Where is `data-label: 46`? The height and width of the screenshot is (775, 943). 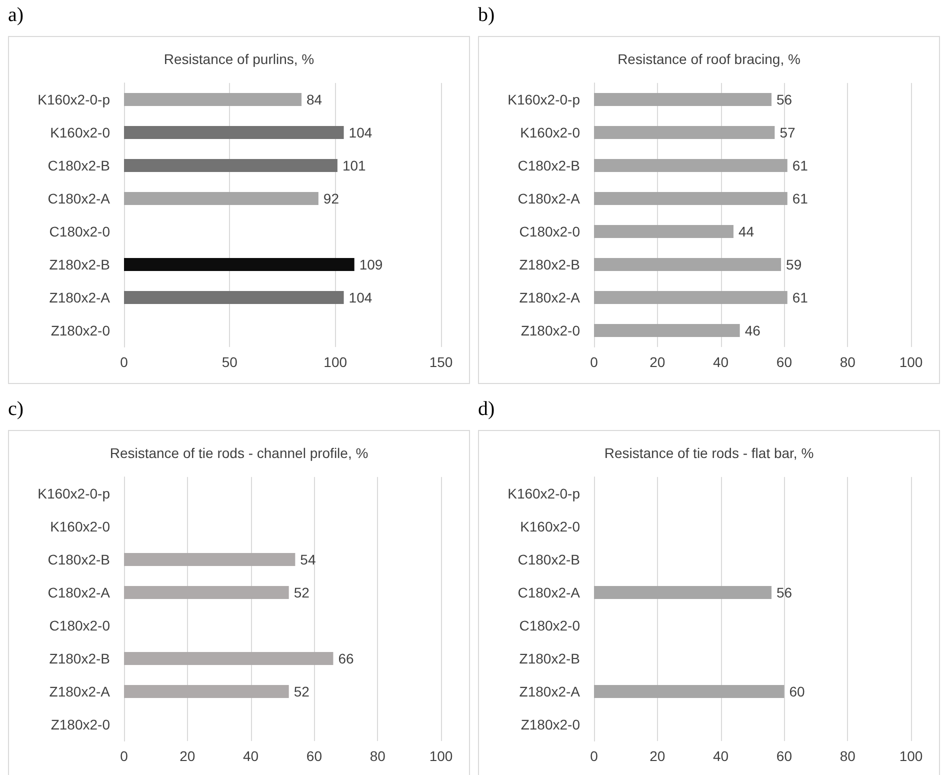 data-label: 46 is located at coordinates (752, 330).